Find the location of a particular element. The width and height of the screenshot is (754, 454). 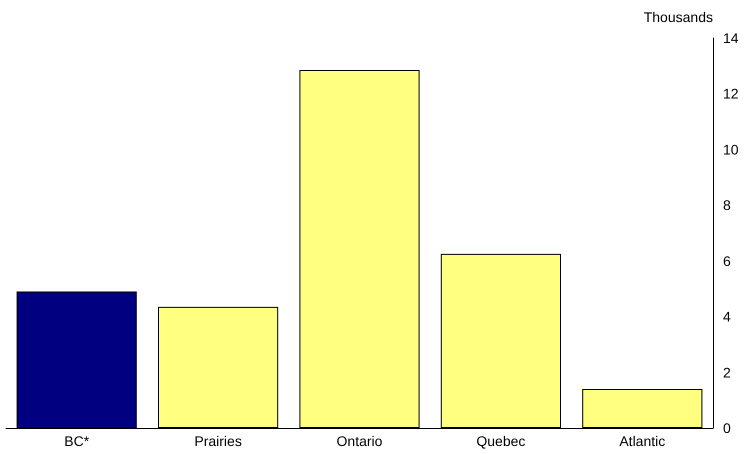

x-tick-label: Quebec is located at coordinates (501, 441).